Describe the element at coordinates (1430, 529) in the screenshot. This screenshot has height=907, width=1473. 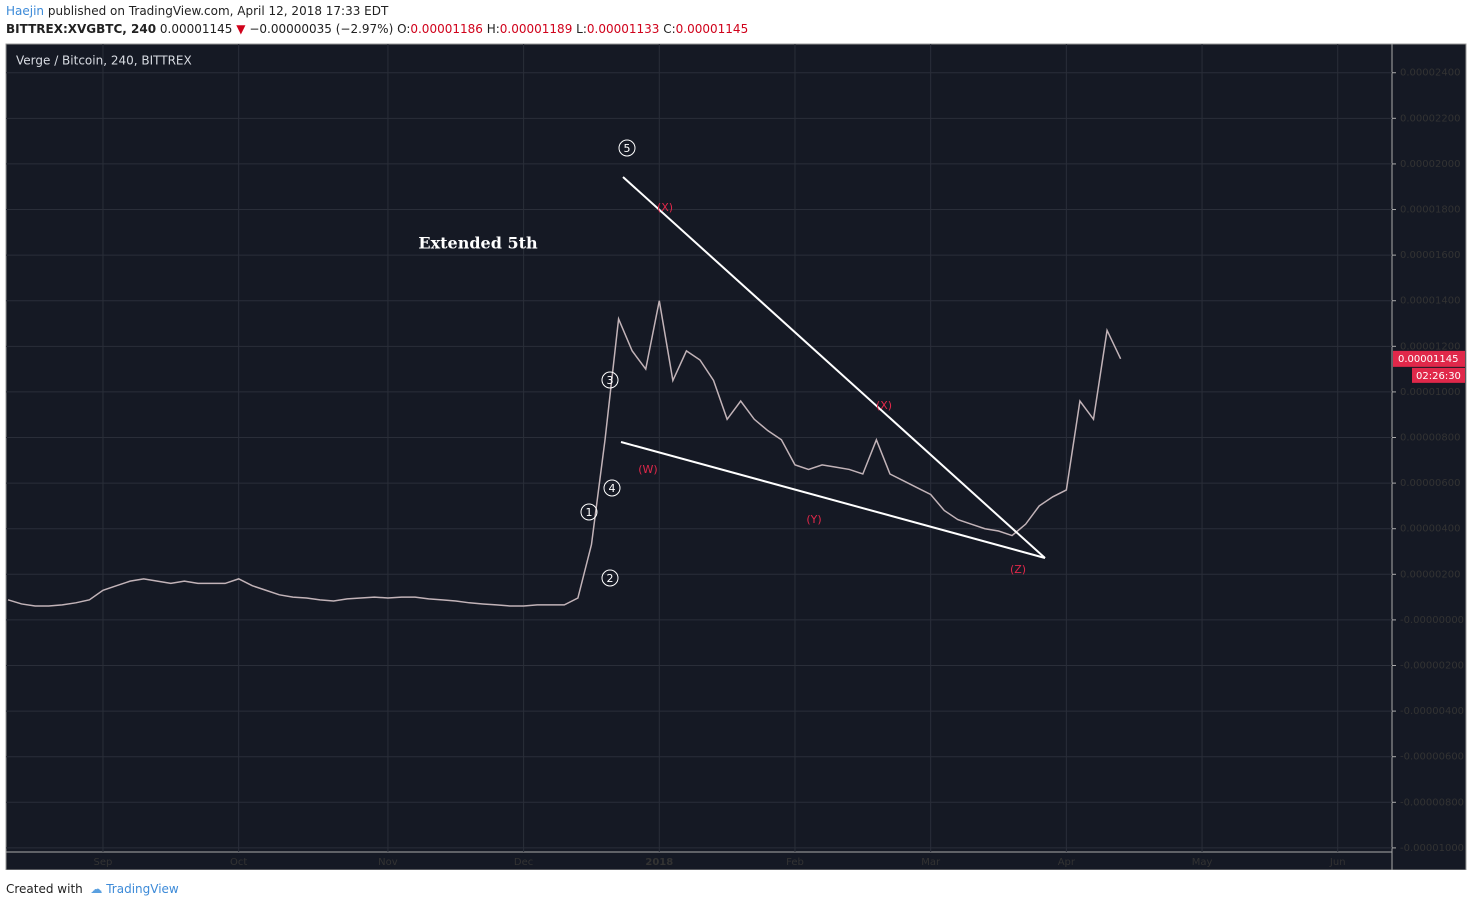
I see `y-tick-label: 0.00000400` at that location.